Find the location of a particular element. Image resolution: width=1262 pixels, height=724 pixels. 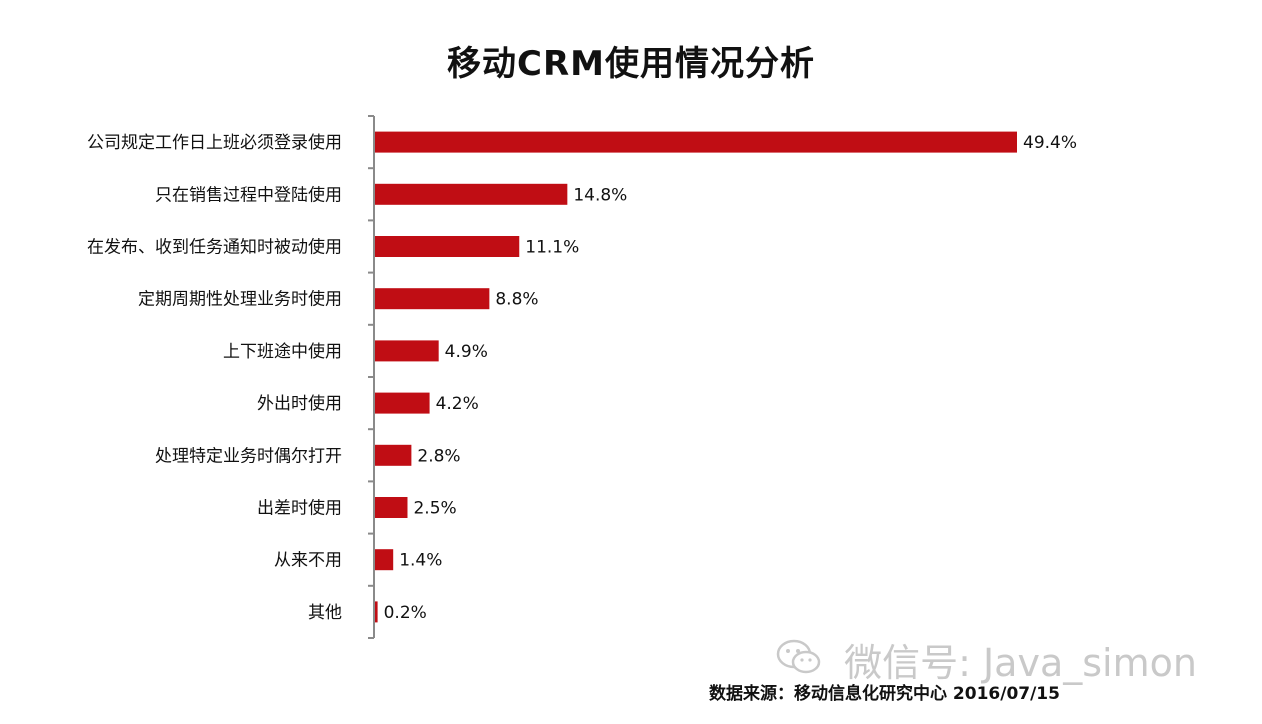

data-label: 8.8% is located at coordinates (516, 300).